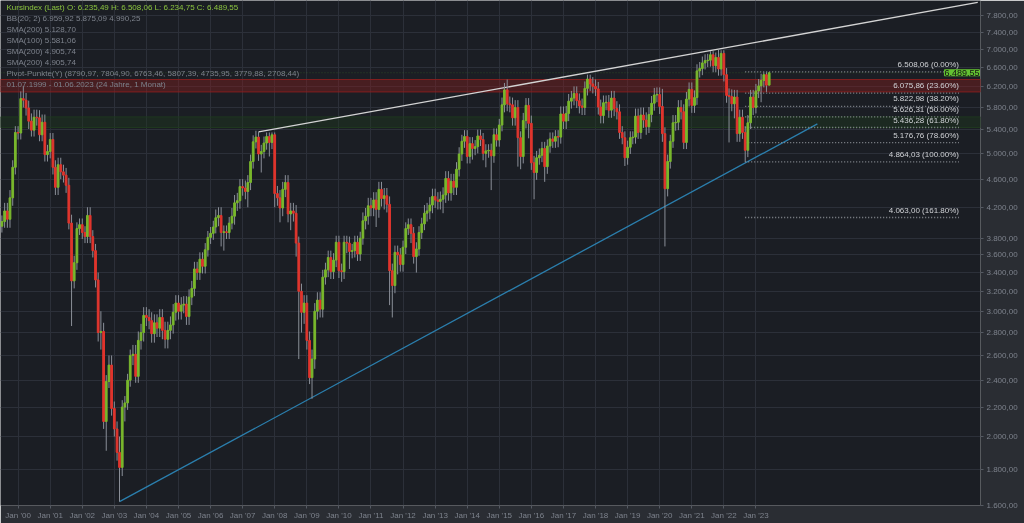 The width and height of the screenshot is (1024, 523). What do you see at coordinates (18, 515) in the screenshot?
I see `x-tick-label: Jan '00` at bounding box center [18, 515].